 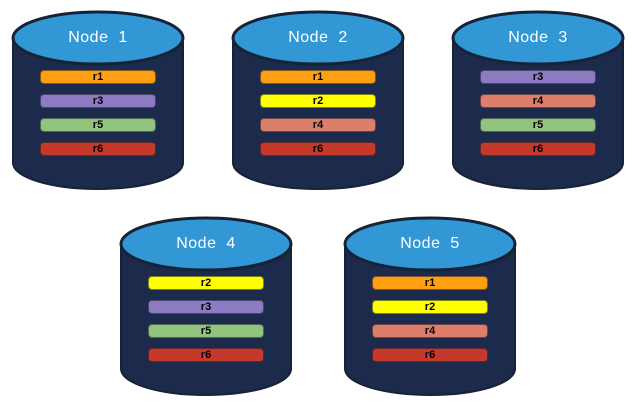 I want to click on node-label: Node 3, so click(x=538, y=37).